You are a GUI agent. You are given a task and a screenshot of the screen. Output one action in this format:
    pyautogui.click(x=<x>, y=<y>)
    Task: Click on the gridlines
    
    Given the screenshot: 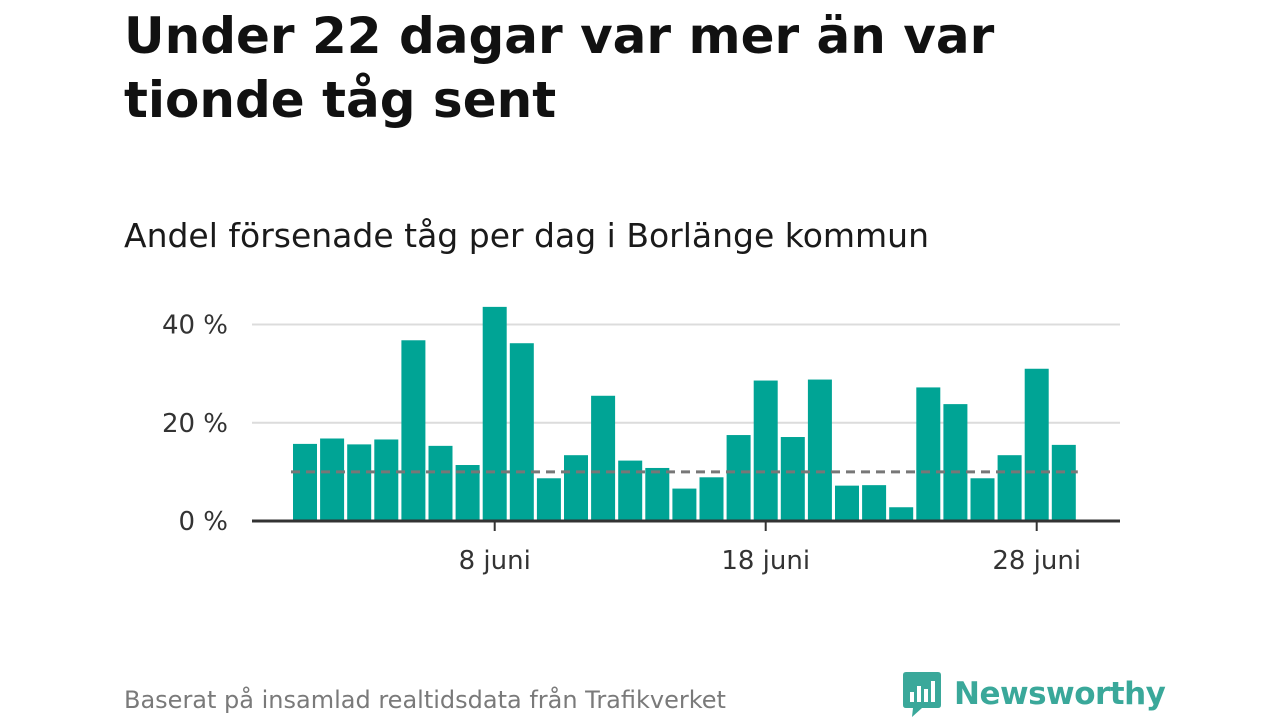 What is the action you would take?
    pyautogui.click(x=686, y=373)
    